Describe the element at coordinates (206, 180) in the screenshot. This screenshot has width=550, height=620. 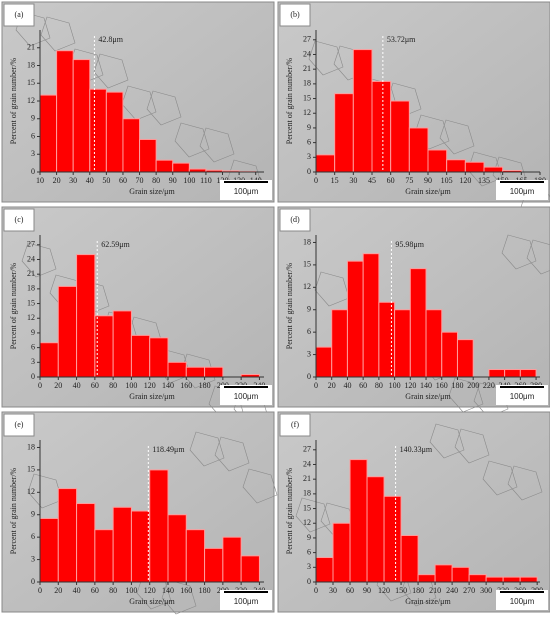
I see `x-tick-label: 110` at that location.